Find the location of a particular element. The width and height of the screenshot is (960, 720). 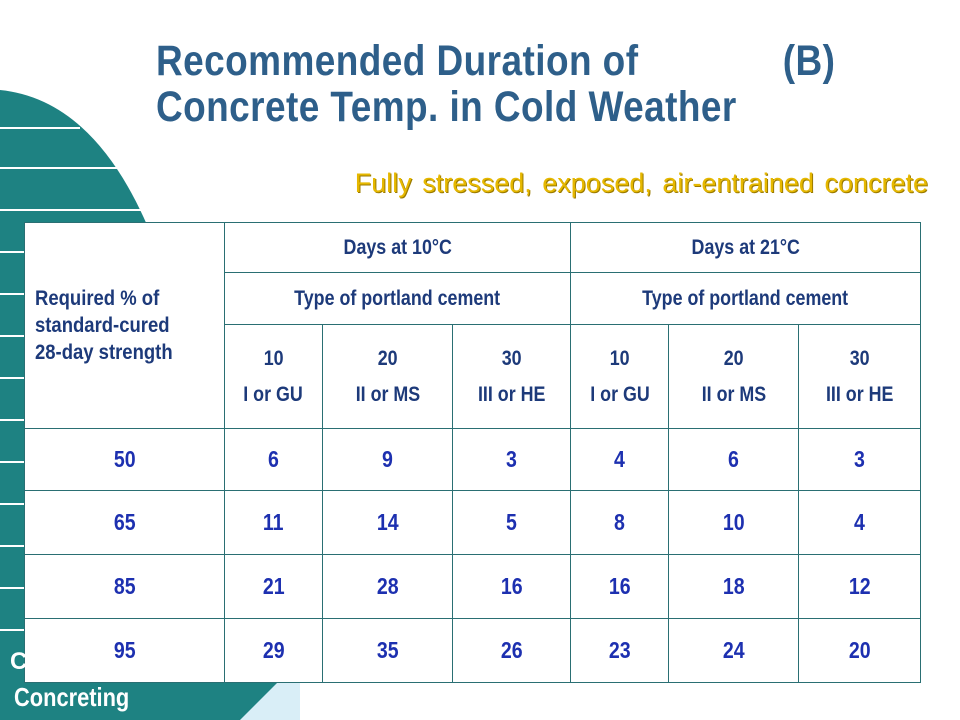

value-cell: 11 is located at coordinates (273, 522).